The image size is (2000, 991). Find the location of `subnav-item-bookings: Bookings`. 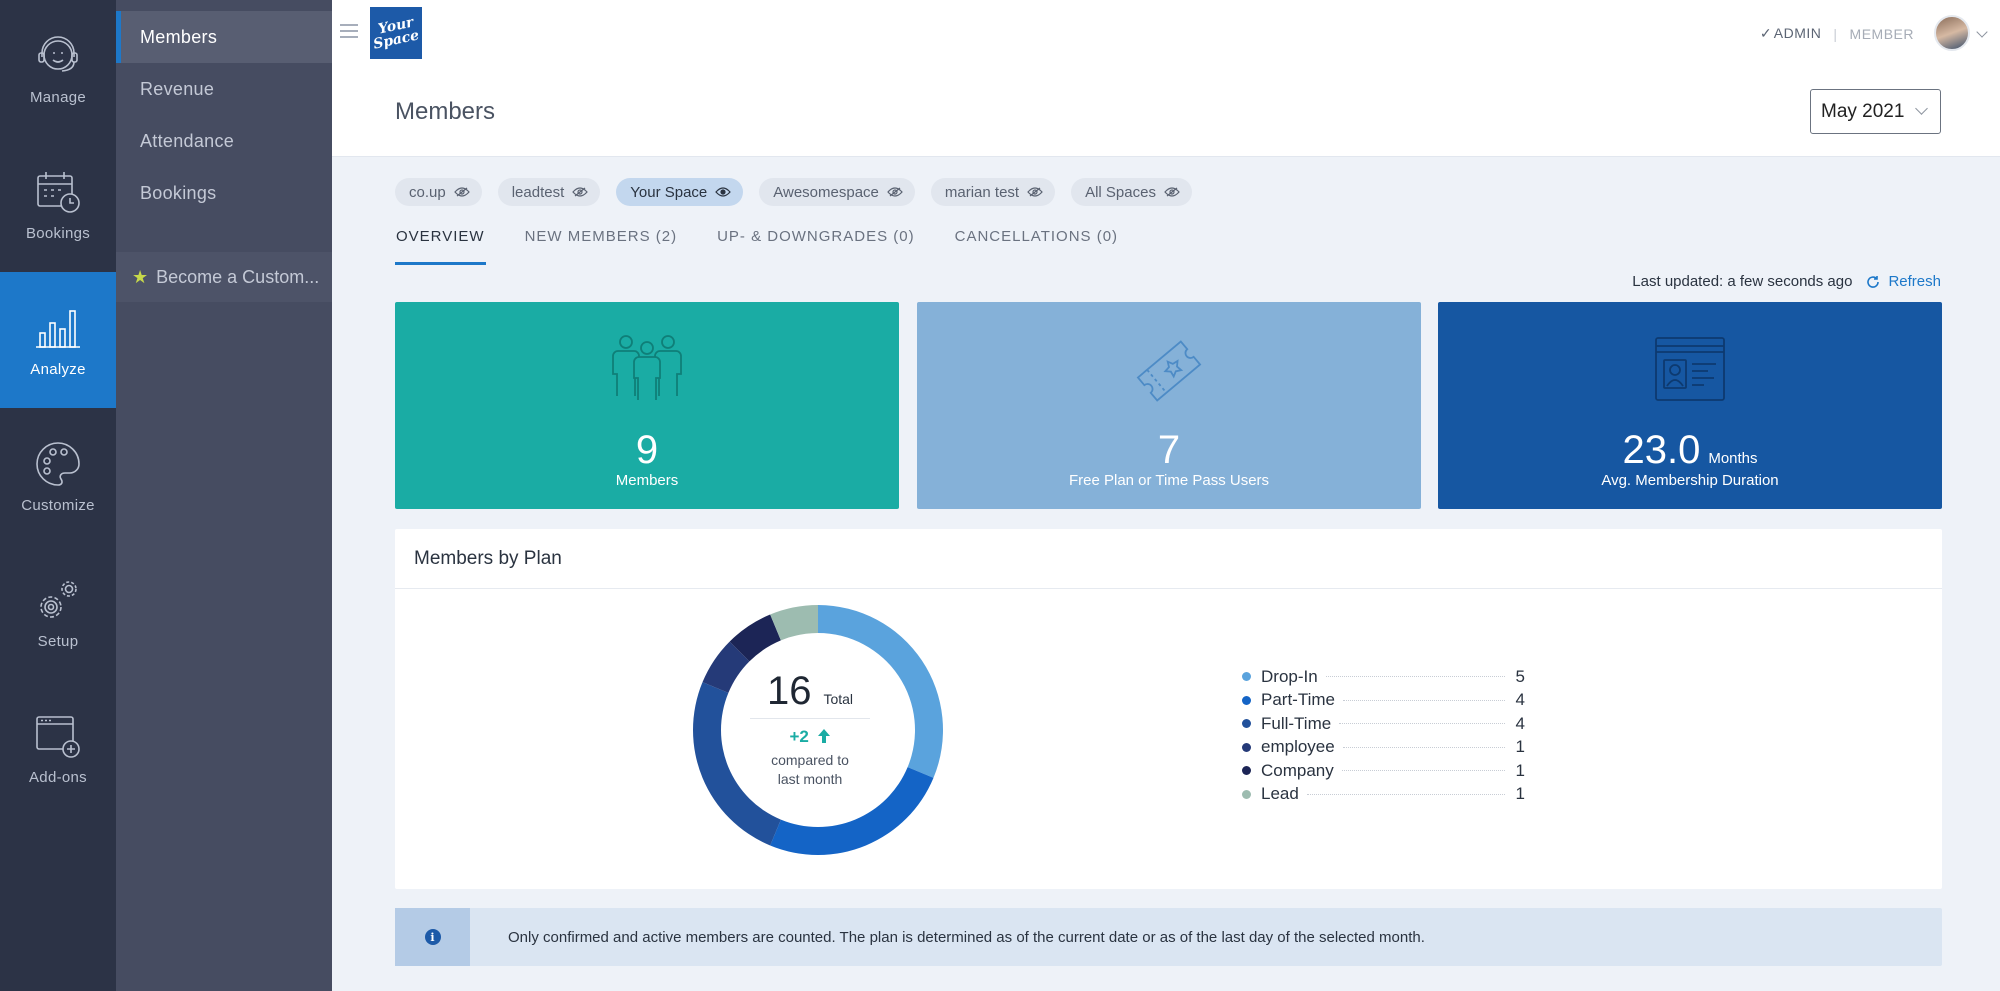

subnav-item-bookings: Bookings is located at coordinates (178, 192).